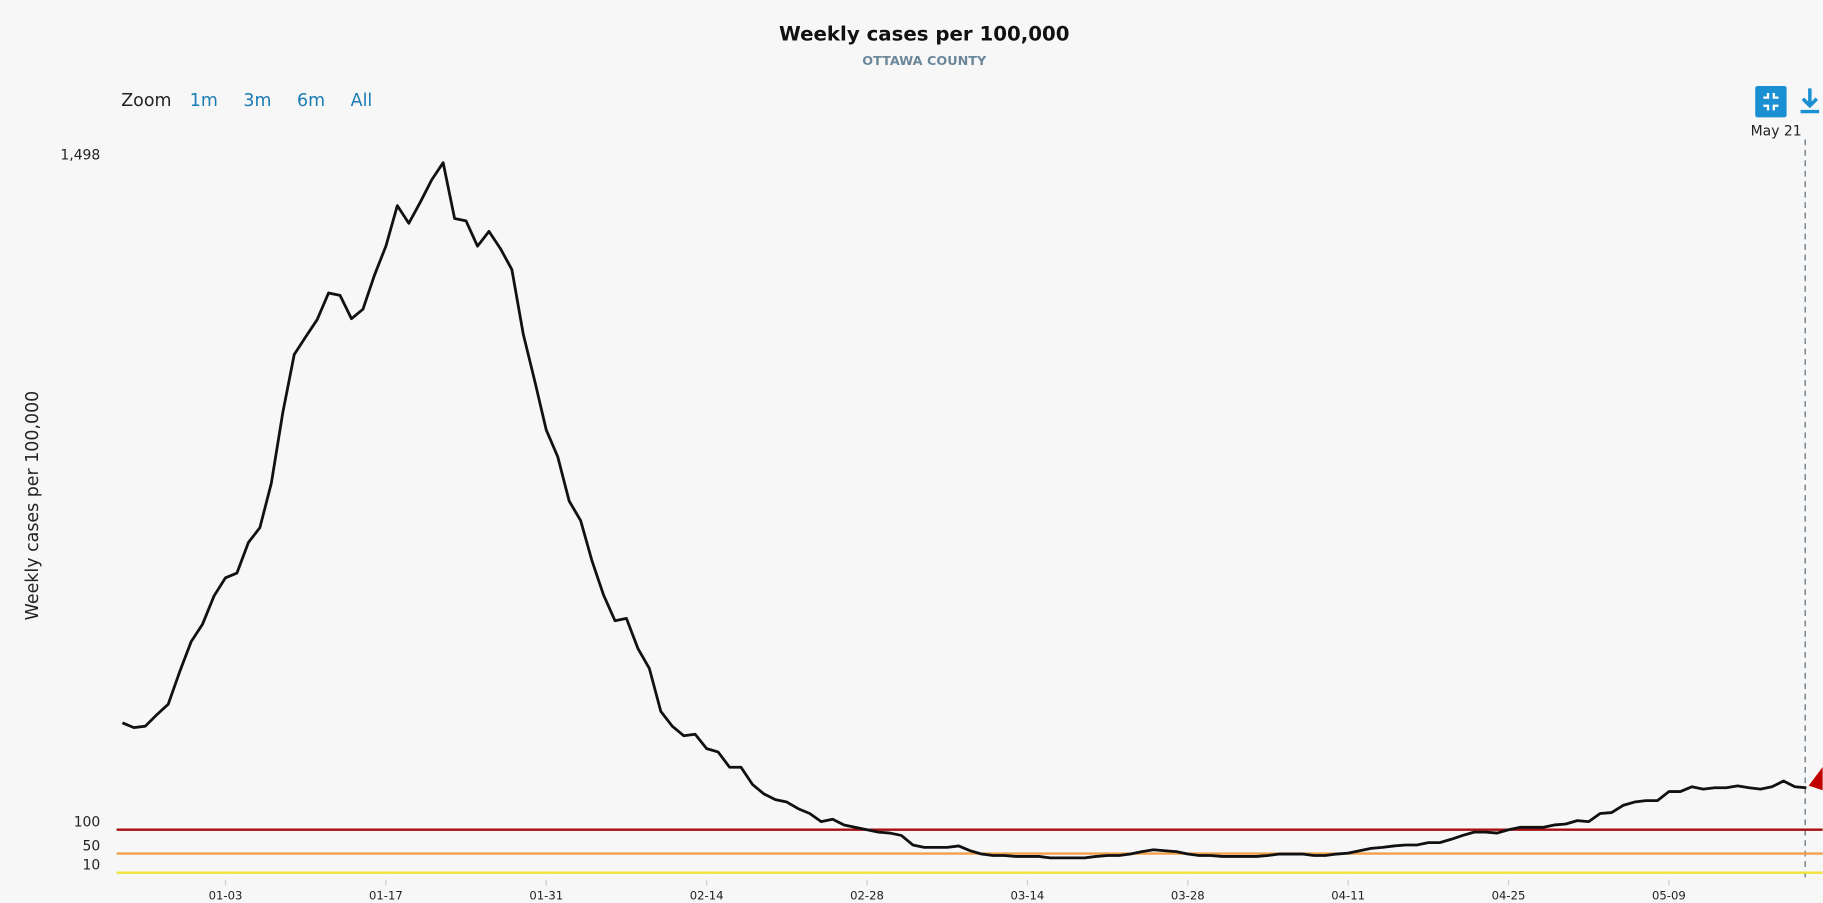 The height and width of the screenshot is (903, 1823). What do you see at coordinates (707, 896) in the screenshot?
I see `x-tick-label: 02-14` at bounding box center [707, 896].